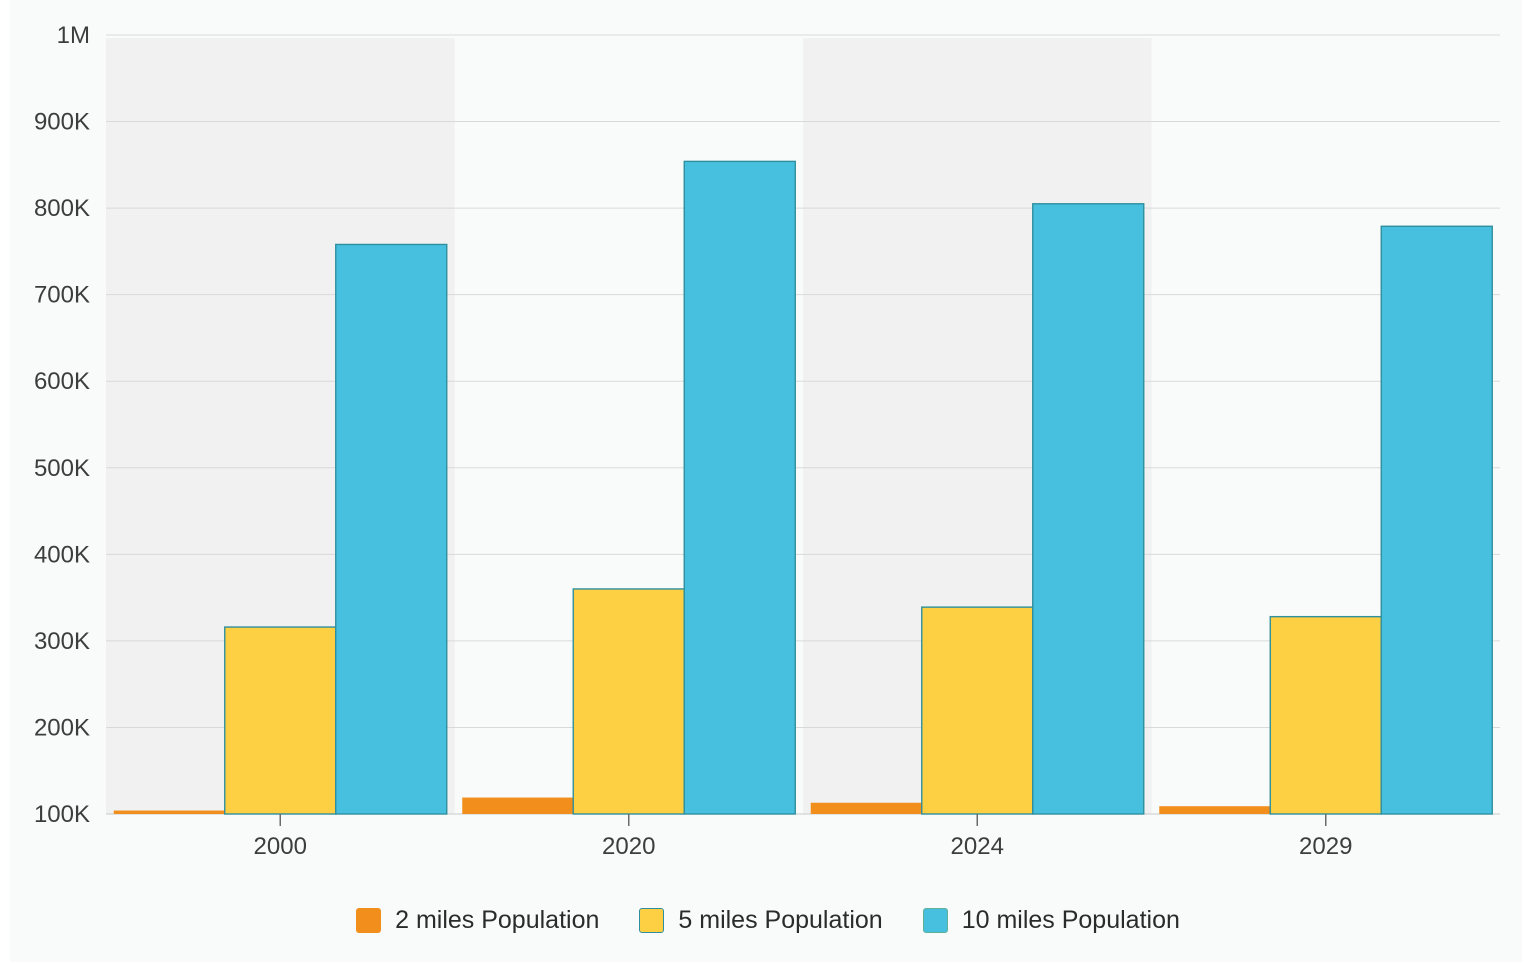 The height and width of the screenshot is (965, 1526). I want to click on bar-5-miles-population-2020, so click(628, 701).